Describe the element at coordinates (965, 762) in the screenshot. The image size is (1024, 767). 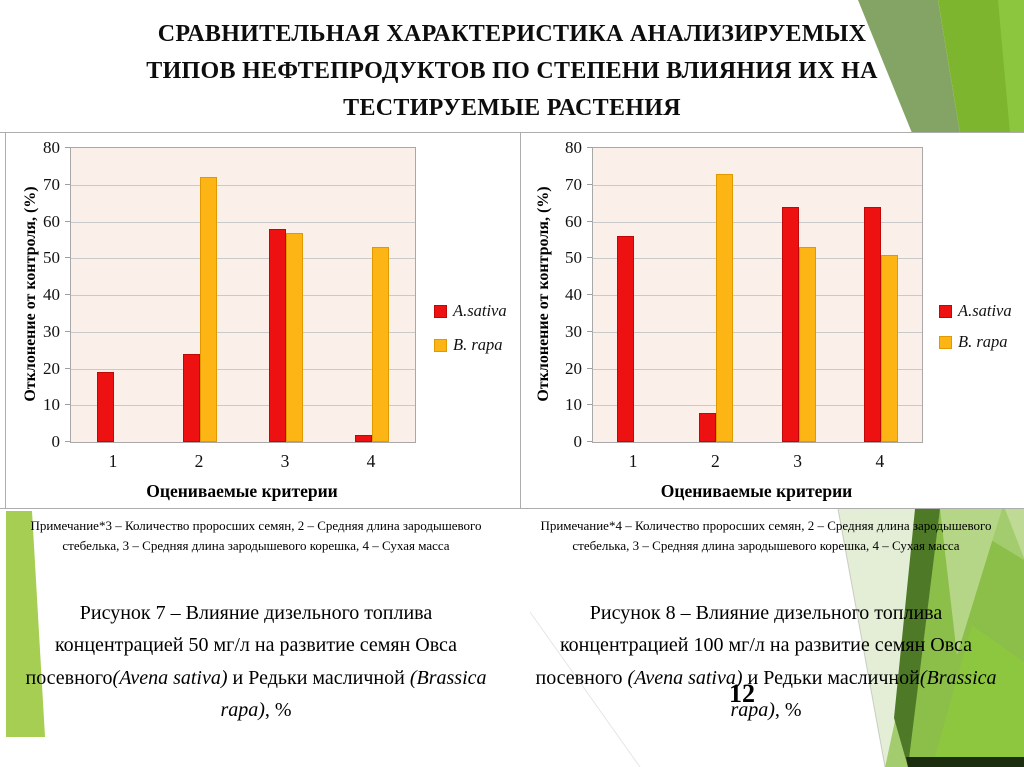
I see `decor-bottomright-dark-base-strip` at that location.